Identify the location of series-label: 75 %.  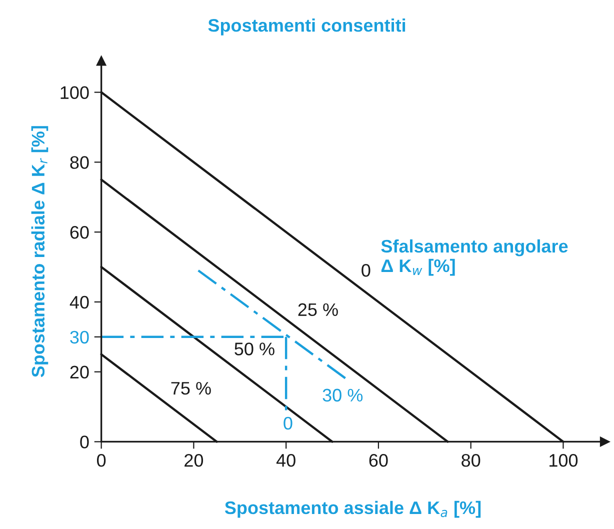
(191, 388).